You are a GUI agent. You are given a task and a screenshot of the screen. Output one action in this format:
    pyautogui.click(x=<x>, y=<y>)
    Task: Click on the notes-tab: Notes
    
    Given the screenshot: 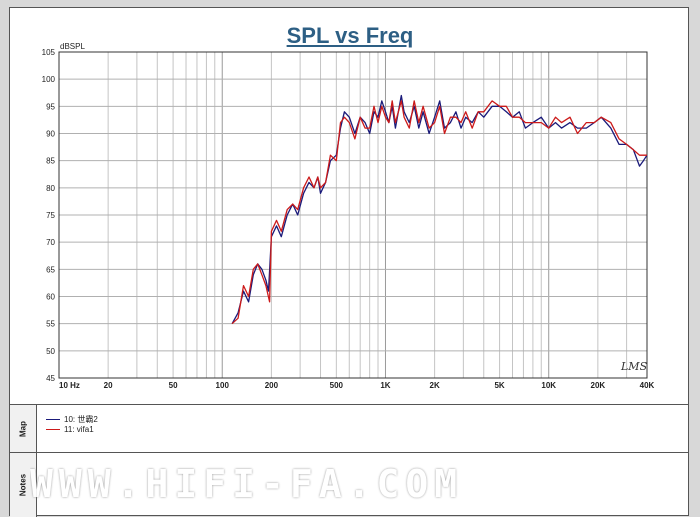 What is the action you would take?
    pyautogui.click(x=23, y=485)
    